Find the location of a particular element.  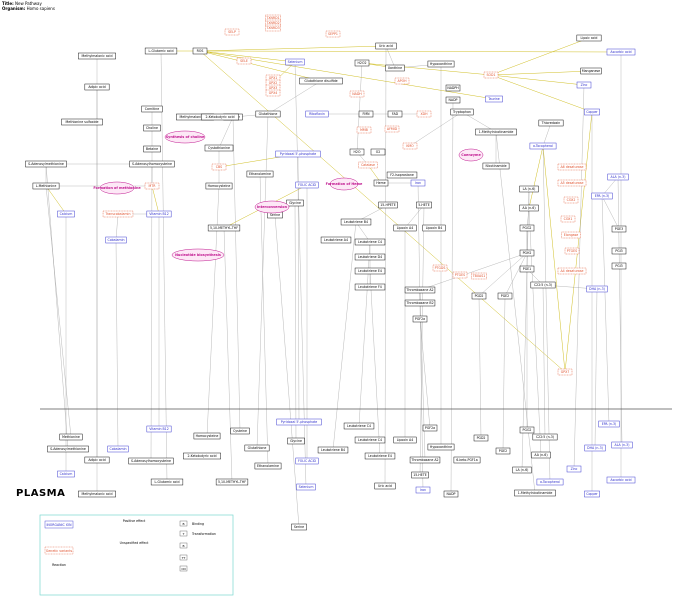

node-xanthine: Xanthine is located at coordinates (395, 68).